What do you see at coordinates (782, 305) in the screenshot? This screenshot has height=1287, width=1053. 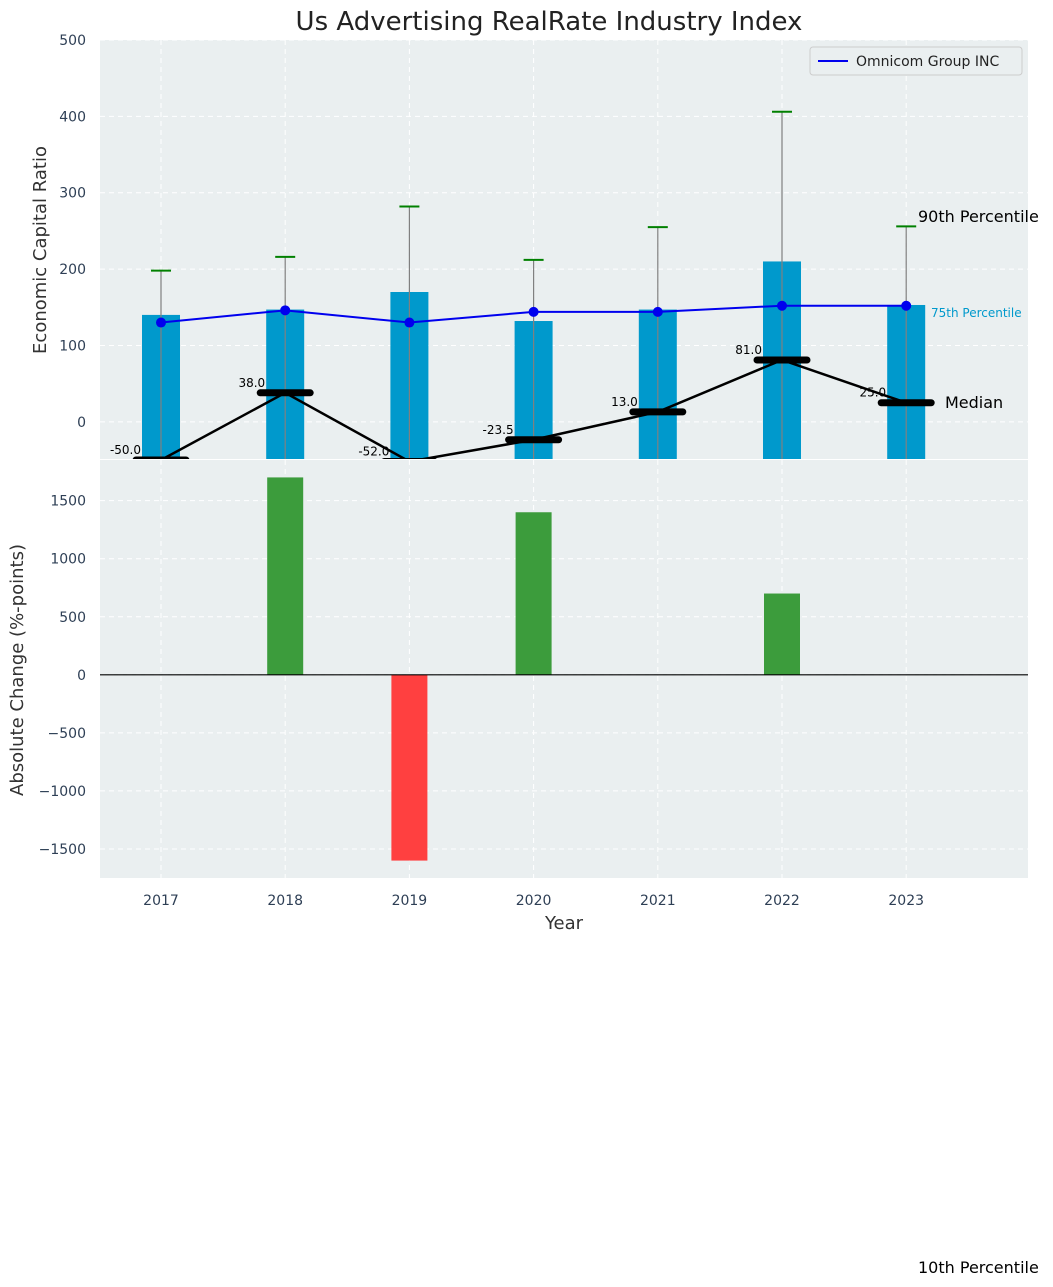 I see `series-point-2022` at bounding box center [782, 305].